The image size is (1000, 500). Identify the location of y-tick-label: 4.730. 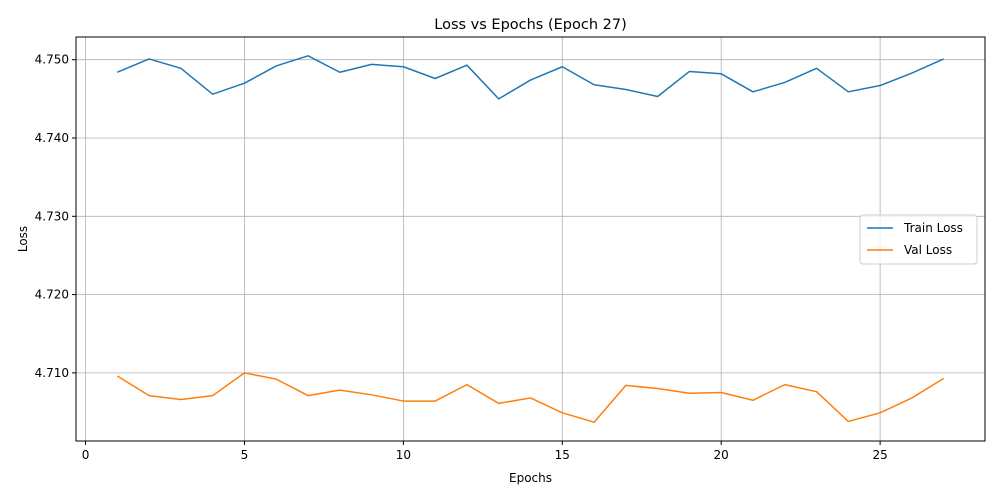
(52, 216).